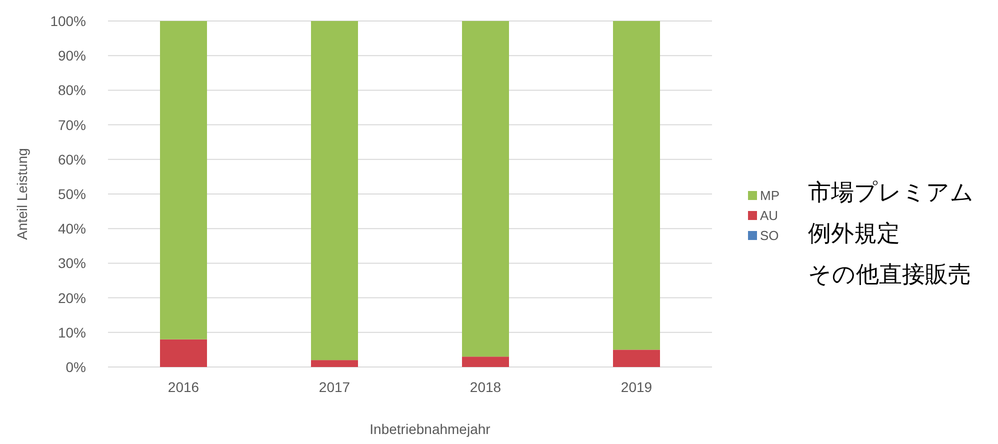 The image size is (998, 444). I want to click on y-tick-label: 80%, so click(72, 90).